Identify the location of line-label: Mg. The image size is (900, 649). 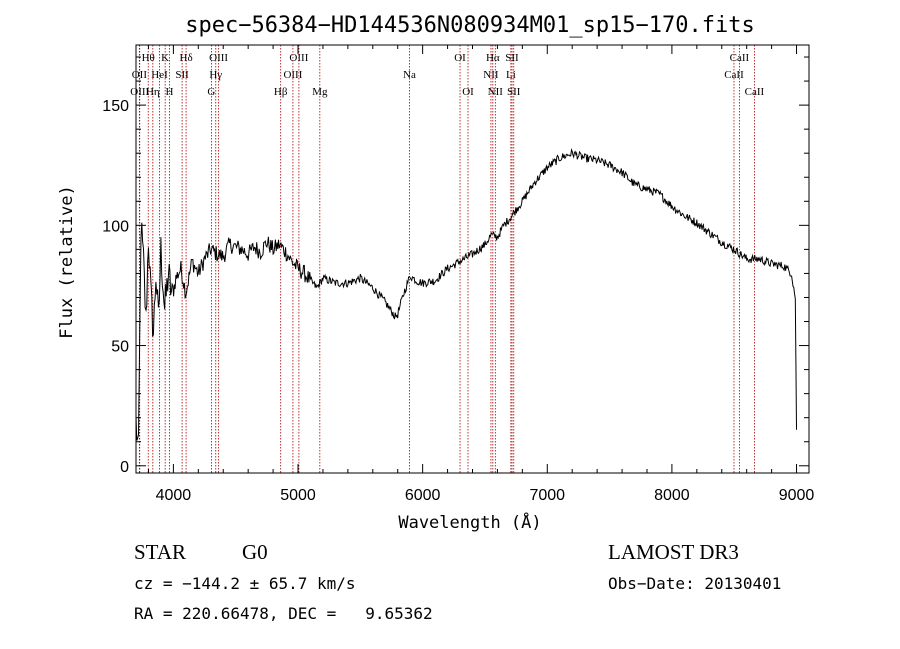
(320, 92).